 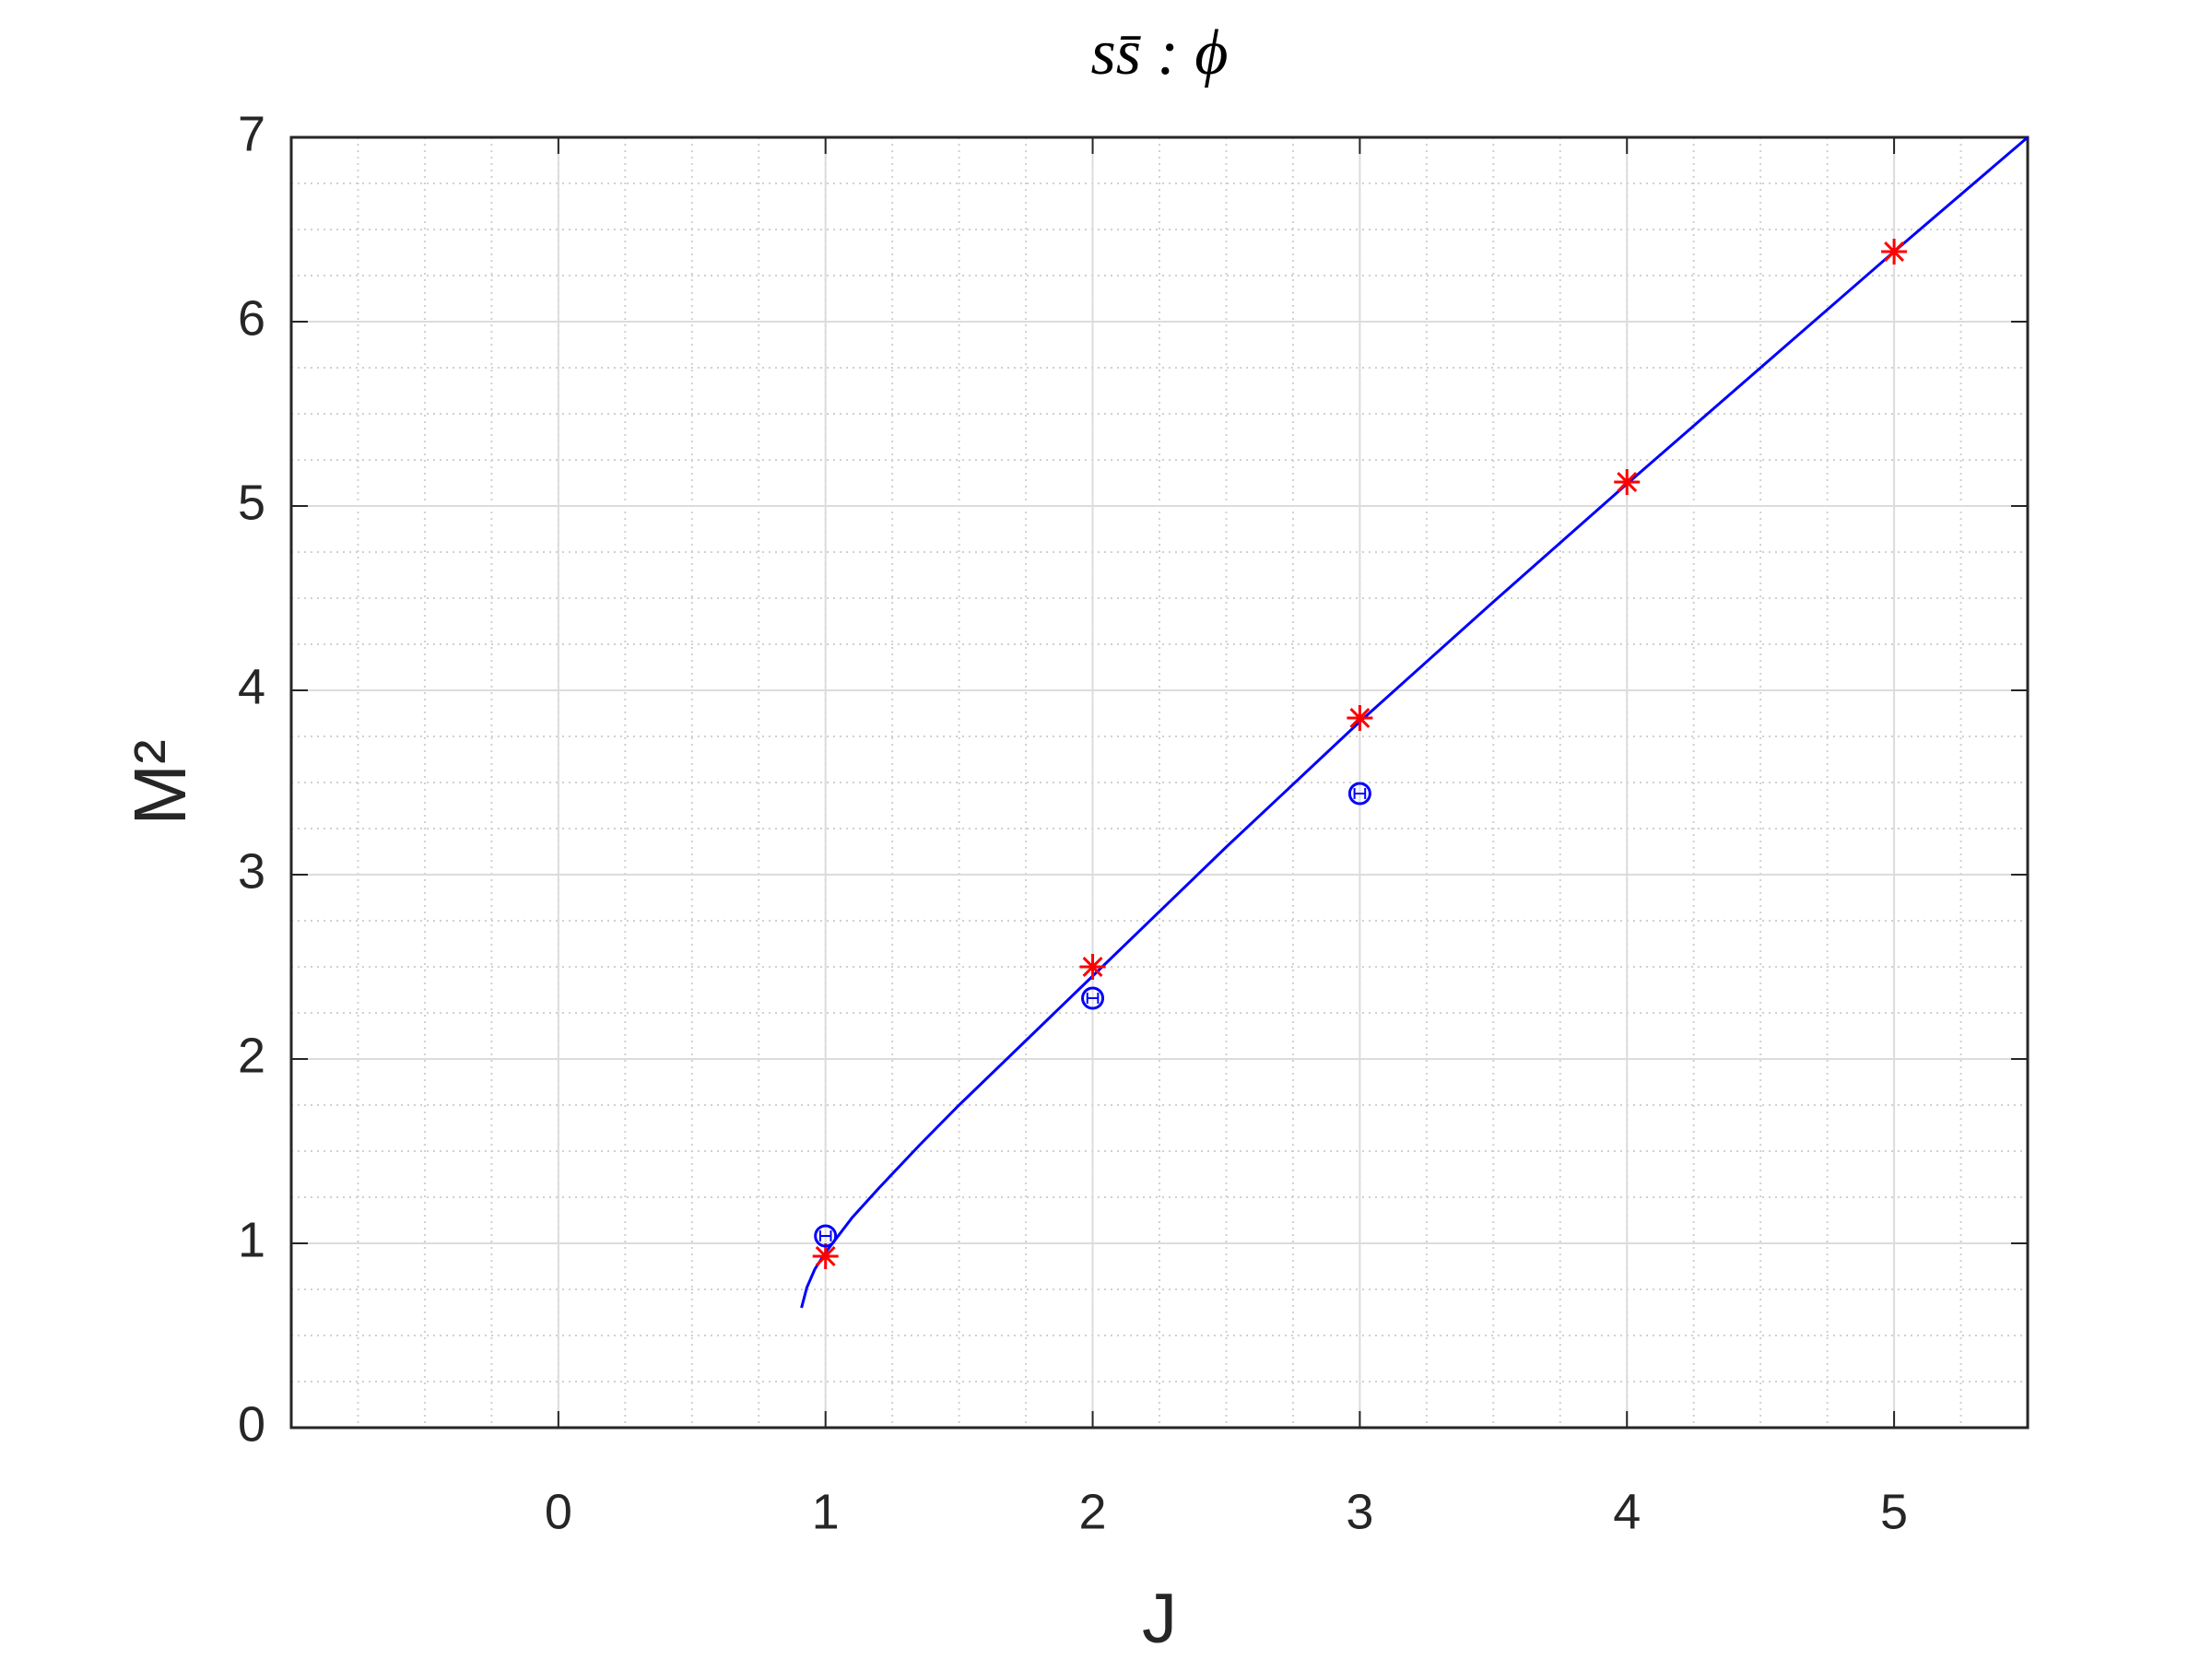 I want to click on y-tick-label: 2, so click(x=251, y=1055).